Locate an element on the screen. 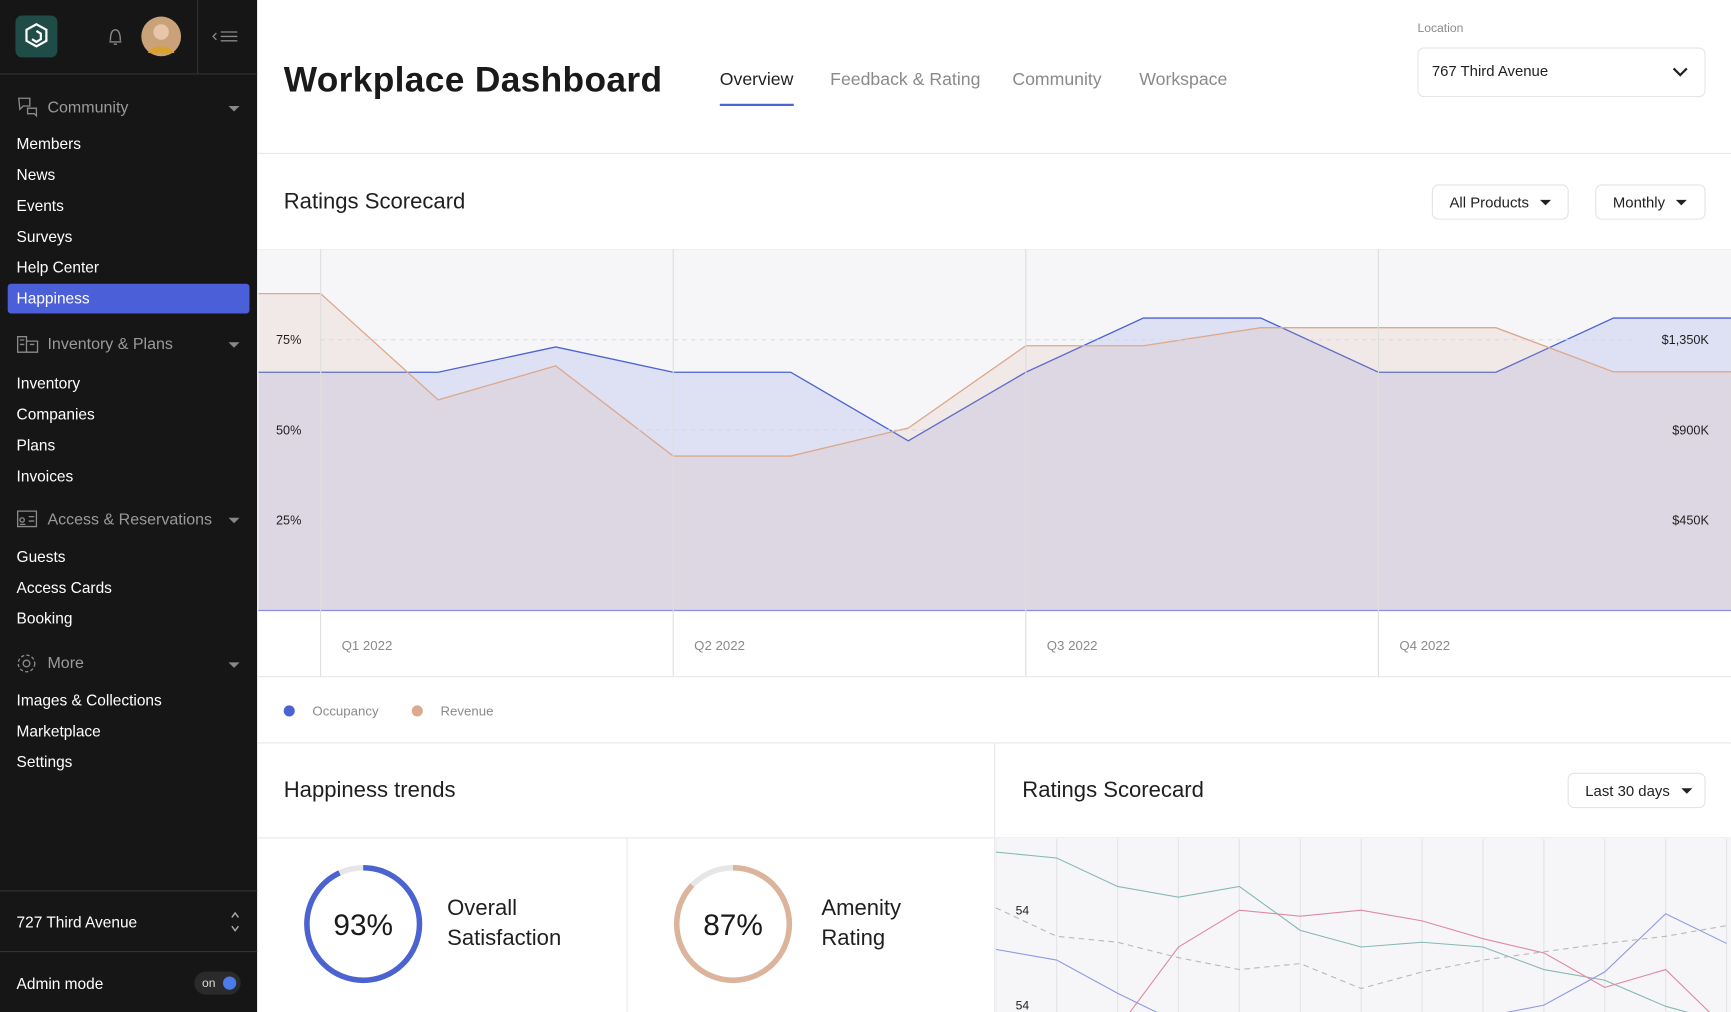 The width and height of the screenshot is (1731, 1012). mini-plot-background is located at coordinates (1363, 925).